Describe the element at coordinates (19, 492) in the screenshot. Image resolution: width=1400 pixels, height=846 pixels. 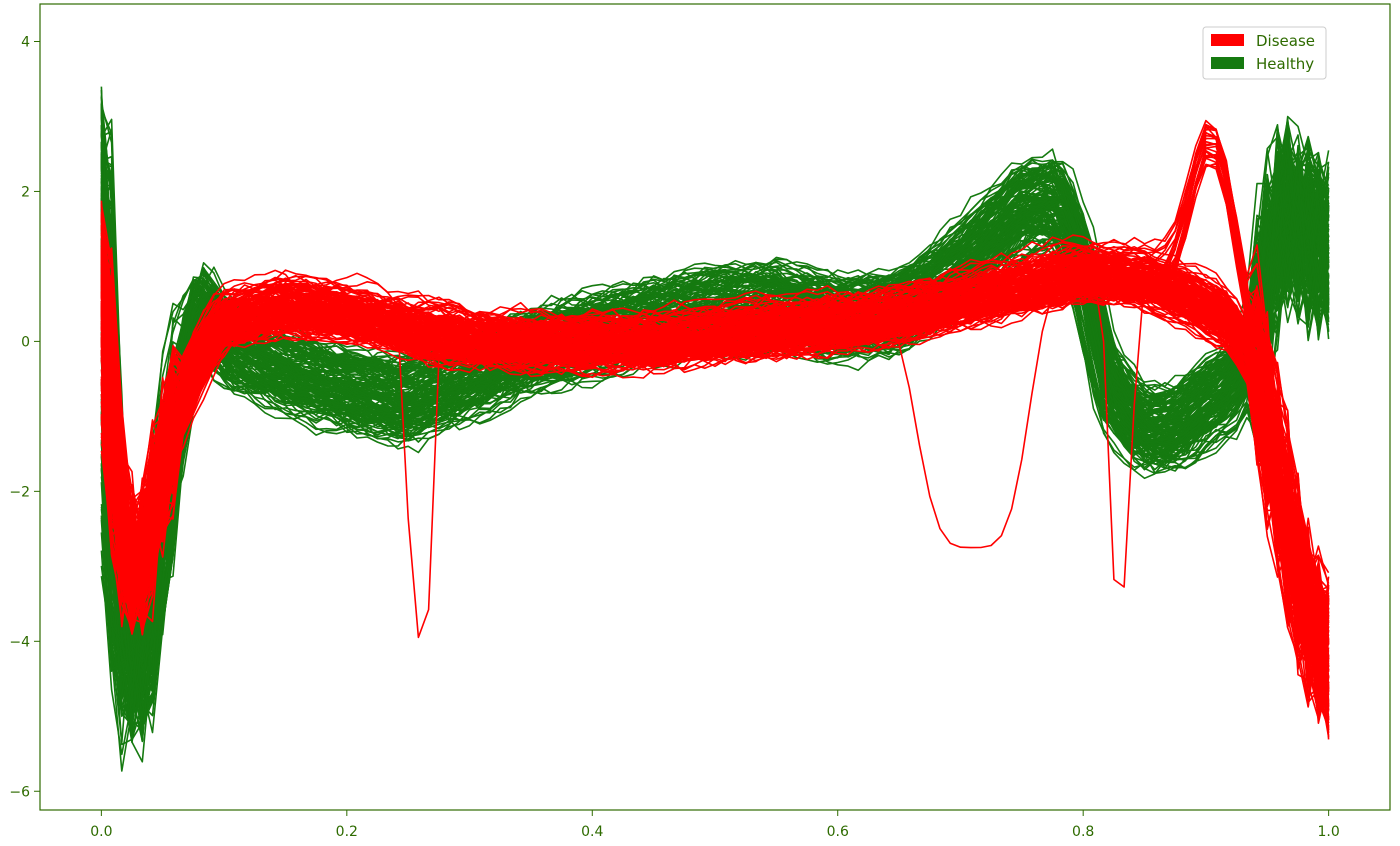
I see `y-tick-label: −2` at that location.